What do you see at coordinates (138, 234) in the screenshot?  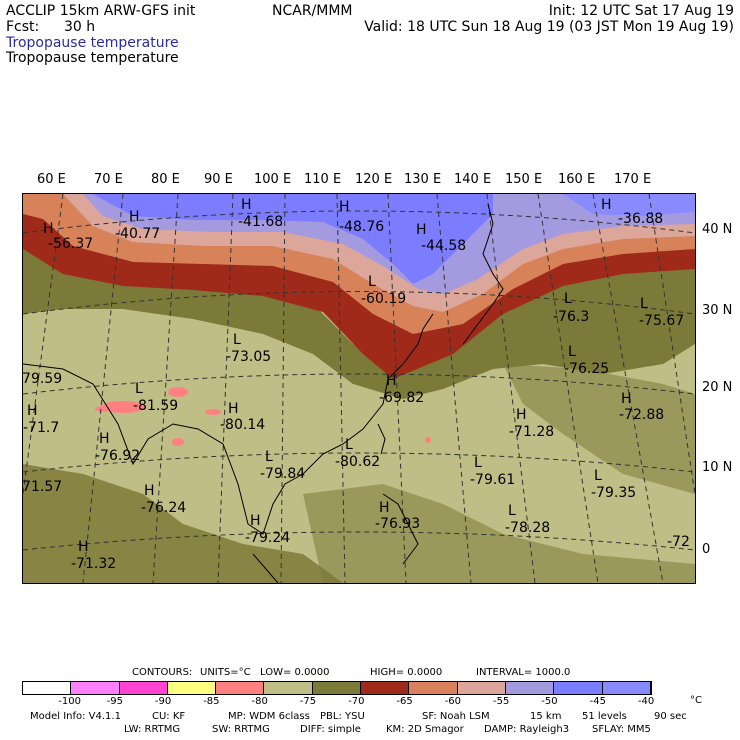 I see `extremum-value: -40.77` at bounding box center [138, 234].